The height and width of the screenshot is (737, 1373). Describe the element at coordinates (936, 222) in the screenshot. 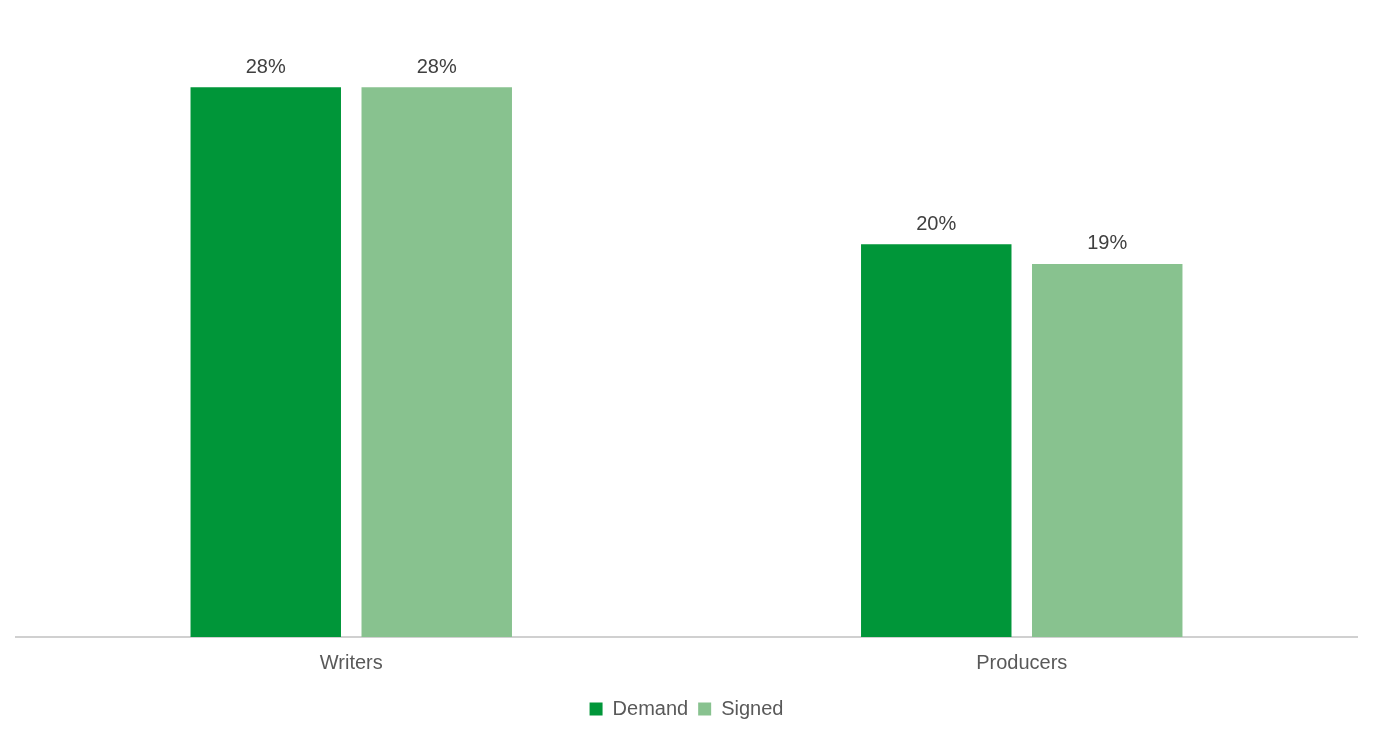

I see `data-label: 20%` at that location.